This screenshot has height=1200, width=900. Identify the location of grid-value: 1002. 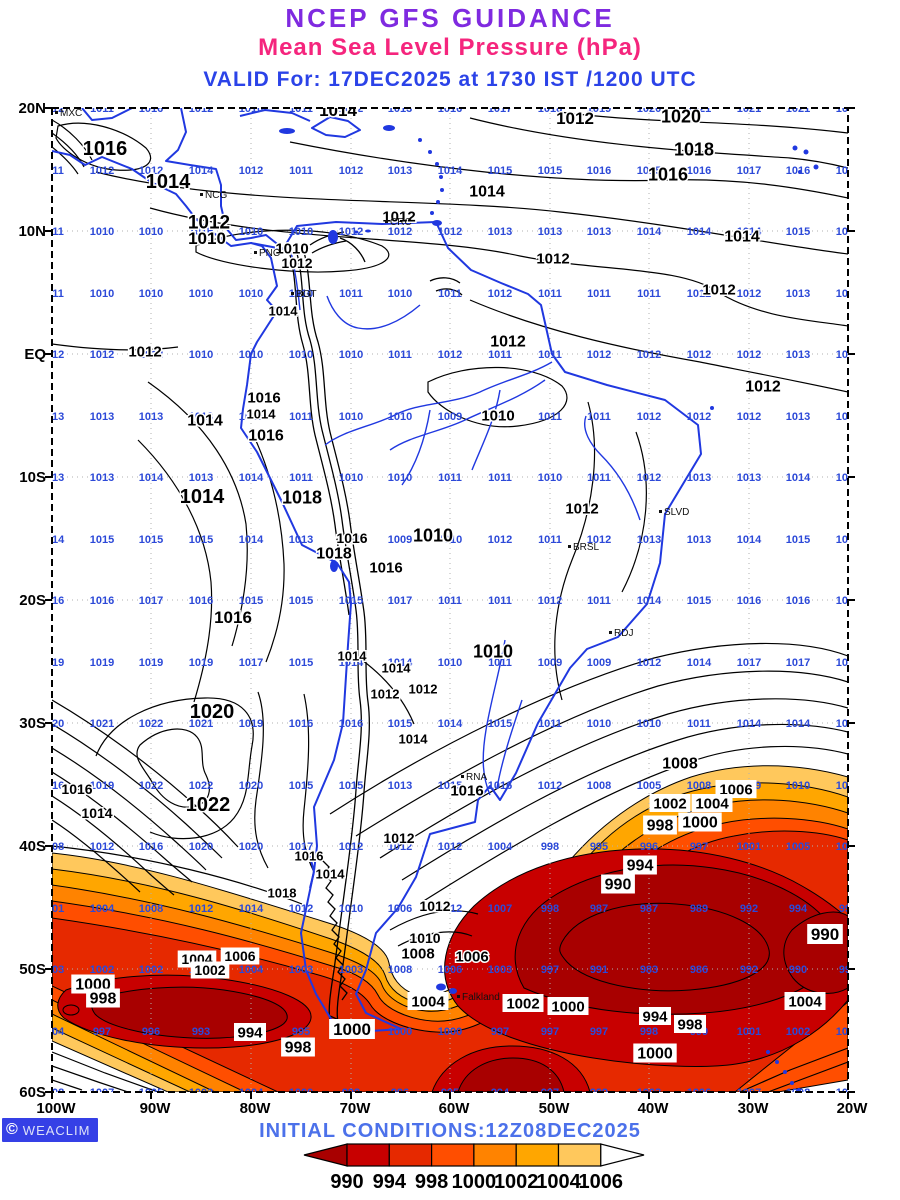
(201, 1093).